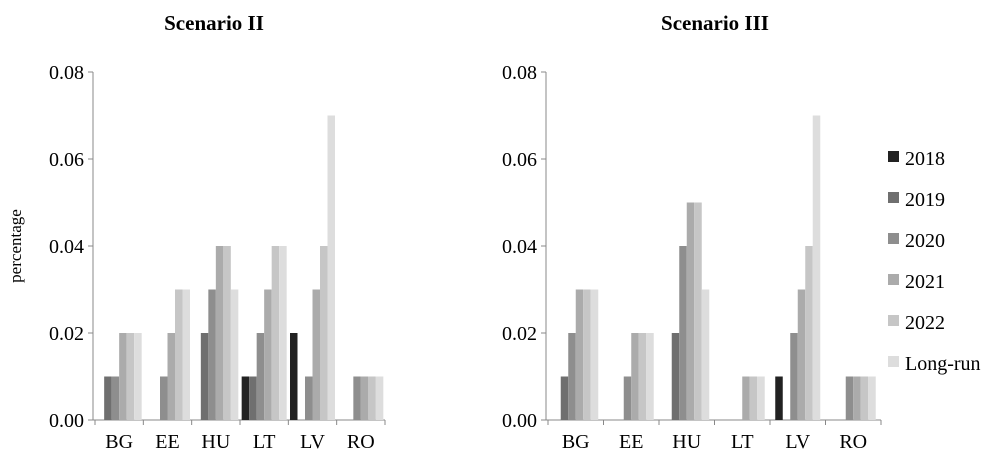 The height and width of the screenshot is (460, 997). What do you see at coordinates (15, 246) in the screenshot?
I see `y-axis-label: percentage` at bounding box center [15, 246].